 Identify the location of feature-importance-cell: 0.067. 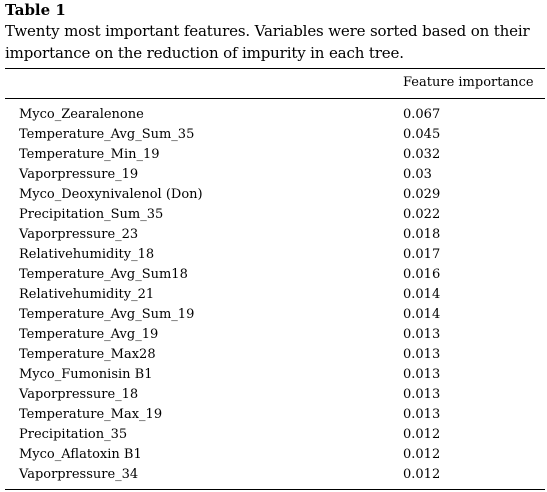
(422, 114).